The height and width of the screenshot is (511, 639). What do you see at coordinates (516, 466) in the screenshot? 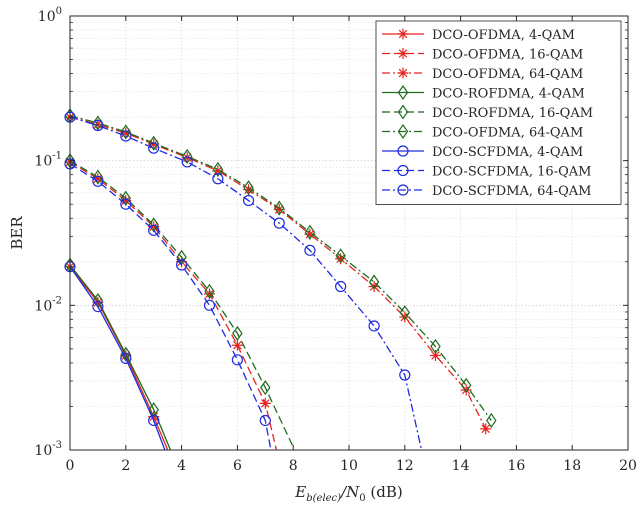
I see `x-tick-label: 16` at bounding box center [516, 466].